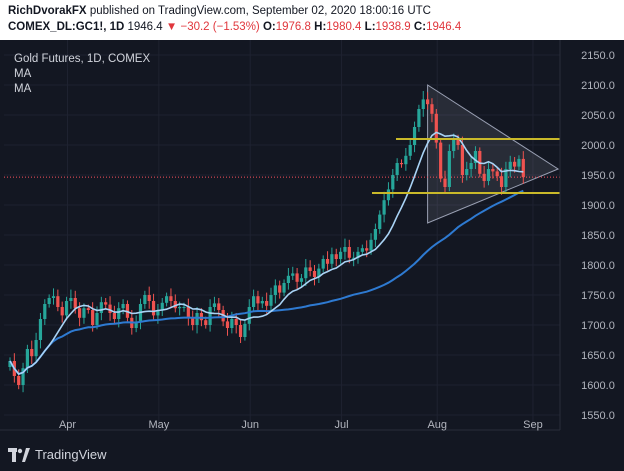  Describe the element at coordinates (67, 425) in the screenshot. I see `time-tick-label: Apr` at that location.